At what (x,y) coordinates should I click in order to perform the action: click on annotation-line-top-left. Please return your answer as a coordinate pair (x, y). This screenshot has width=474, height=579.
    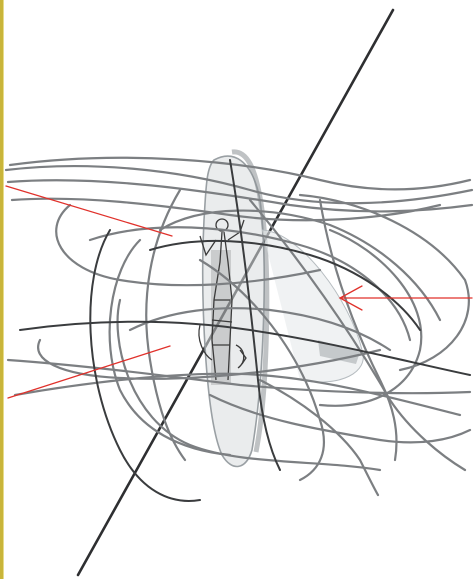
    Looking at the image, I should click on (89, 211).